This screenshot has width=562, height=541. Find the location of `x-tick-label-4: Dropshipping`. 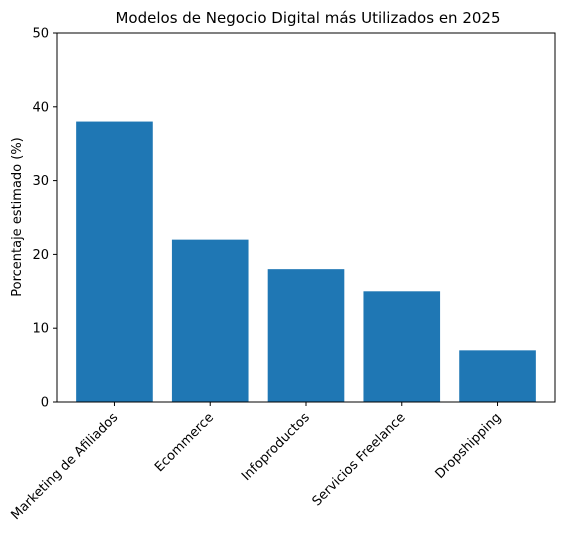

x-tick-label-4: Dropshipping is located at coordinates (469, 446).